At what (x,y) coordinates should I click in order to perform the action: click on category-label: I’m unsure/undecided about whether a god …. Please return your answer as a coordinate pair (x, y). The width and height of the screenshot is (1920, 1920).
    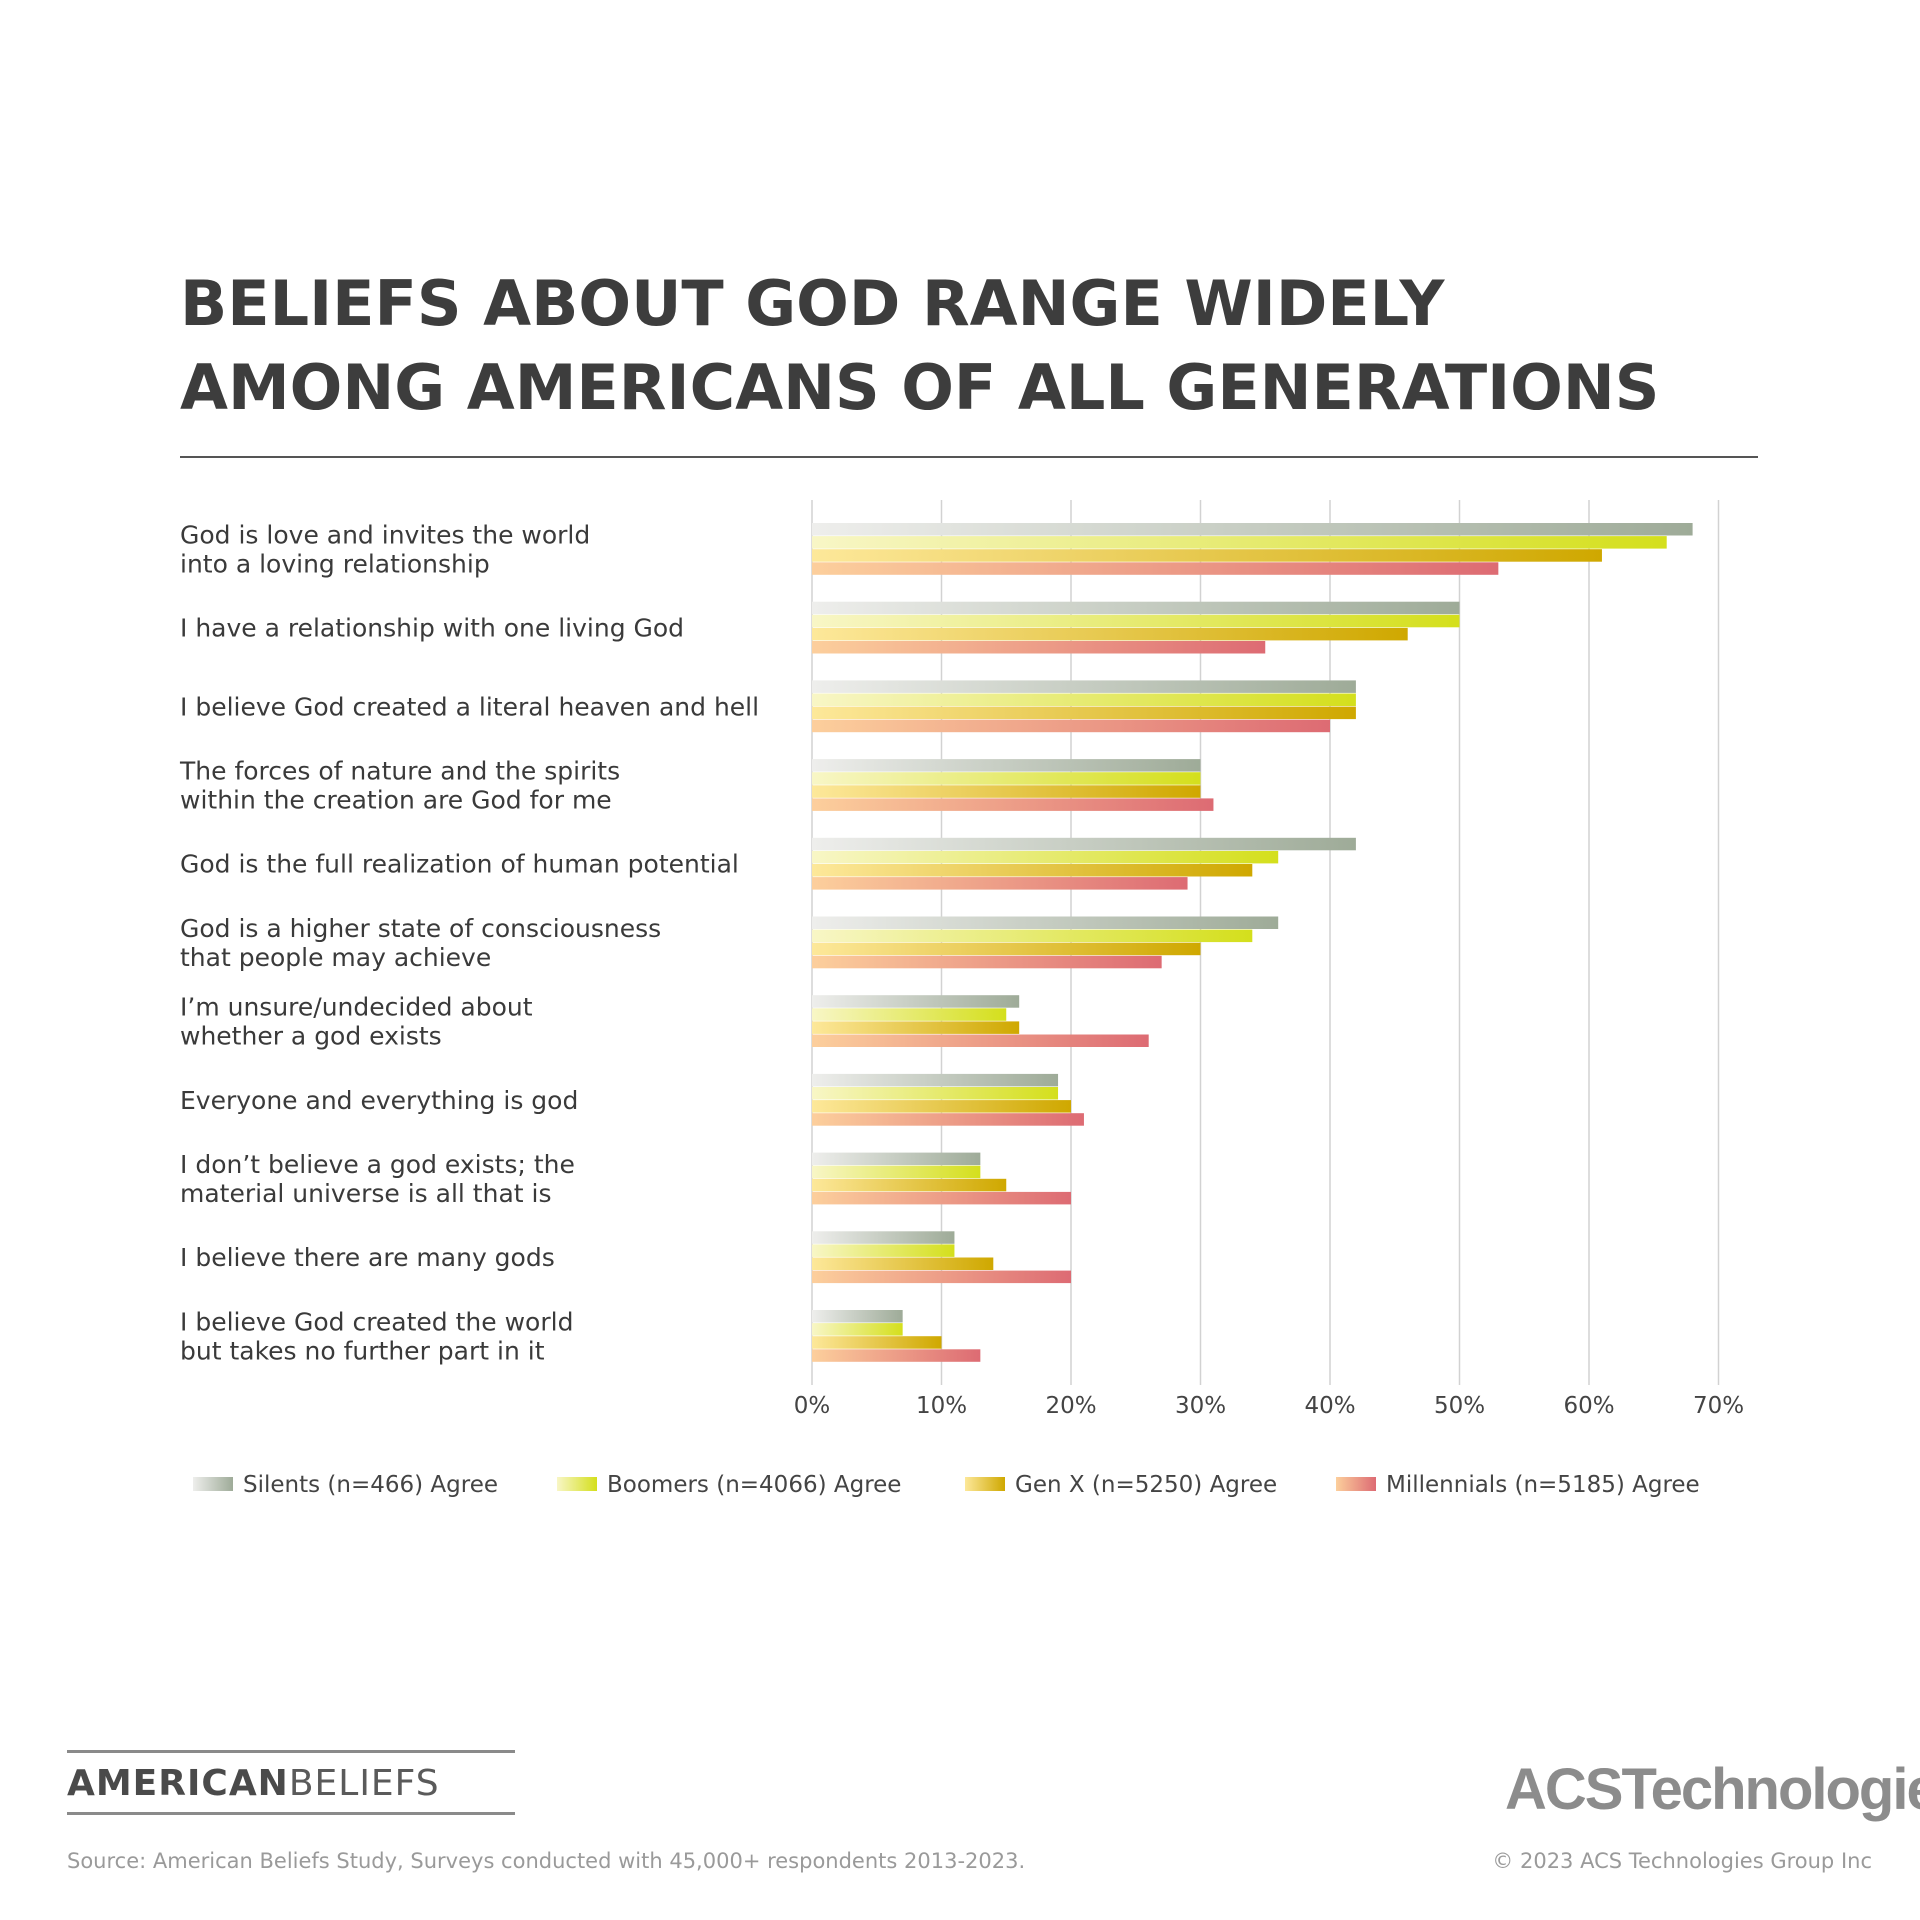
    Looking at the image, I should click on (356, 1022).